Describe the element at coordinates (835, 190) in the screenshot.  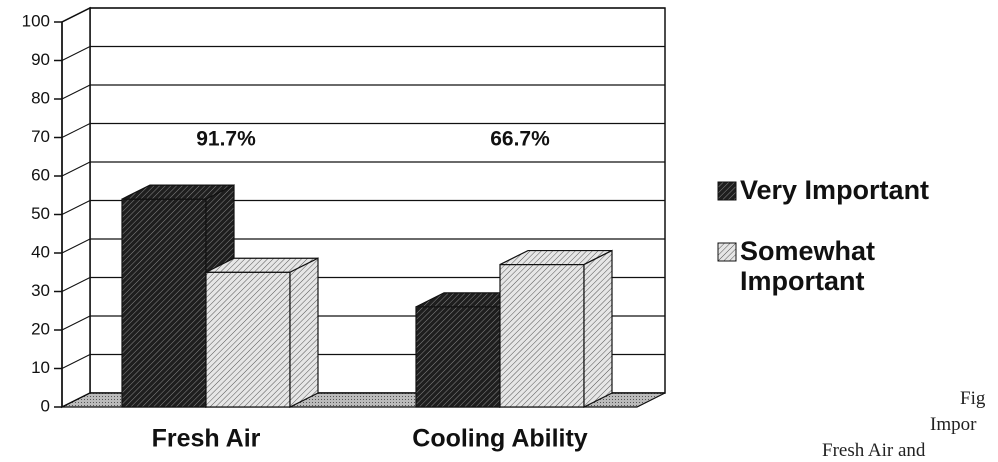
I see `legend-label: Very Important` at that location.